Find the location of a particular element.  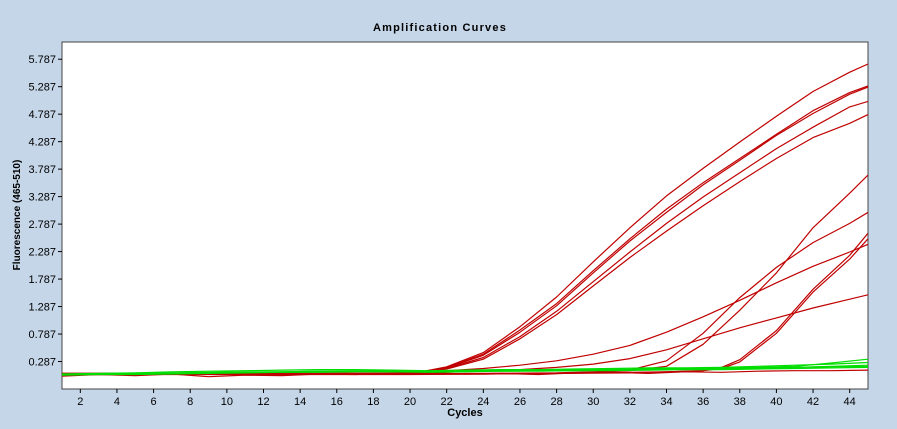

x-tick-label: 38 is located at coordinates (740, 402).